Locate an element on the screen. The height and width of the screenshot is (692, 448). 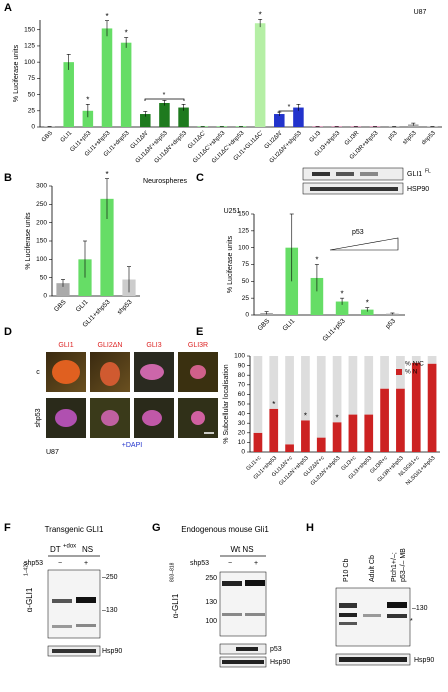
y-tick-label: 0 is located at coordinates (45, 296).